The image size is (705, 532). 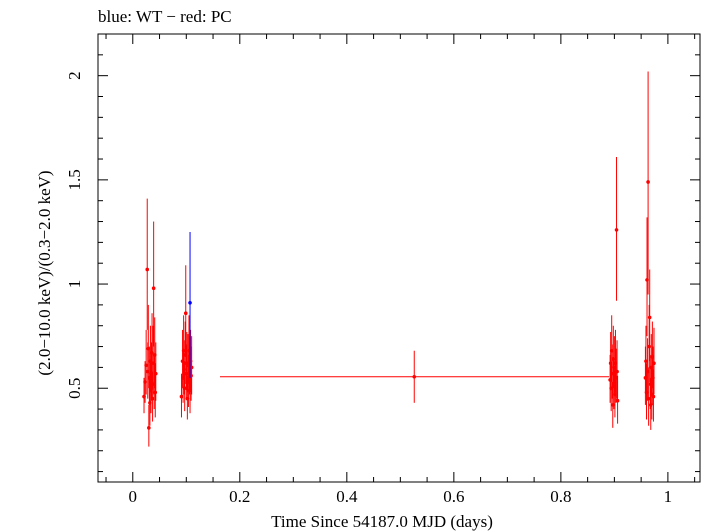 What do you see at coordinates (44, 272) in the screenshot?
I see `y-axis-label: (2.0−10.0 keV)/(0.3−2.0 keV)` at bounding box center [44, 272].